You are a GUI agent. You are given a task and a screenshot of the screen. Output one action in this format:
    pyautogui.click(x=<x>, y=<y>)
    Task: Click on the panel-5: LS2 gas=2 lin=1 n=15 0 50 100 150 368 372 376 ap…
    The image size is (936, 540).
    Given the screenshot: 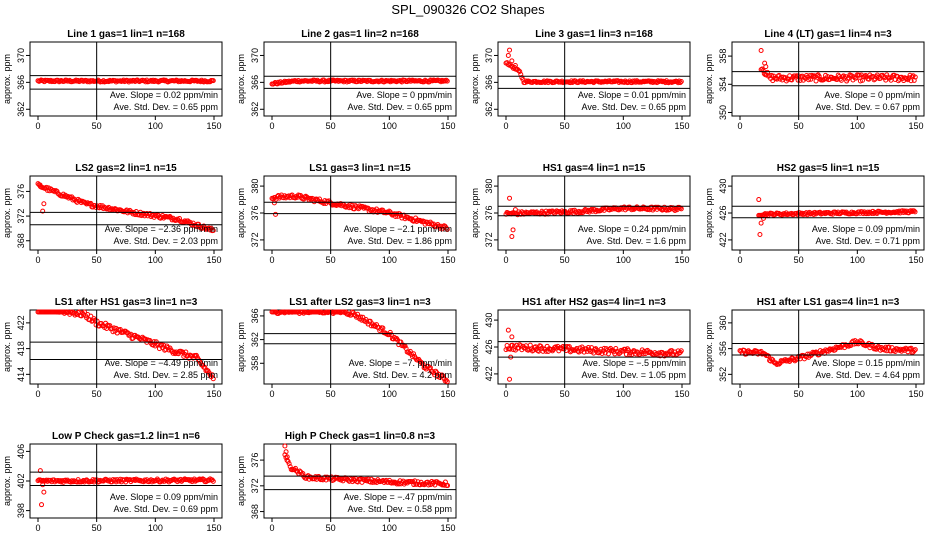 What is the action you would take?
    pyautogui.click(x=112, y=214)
    